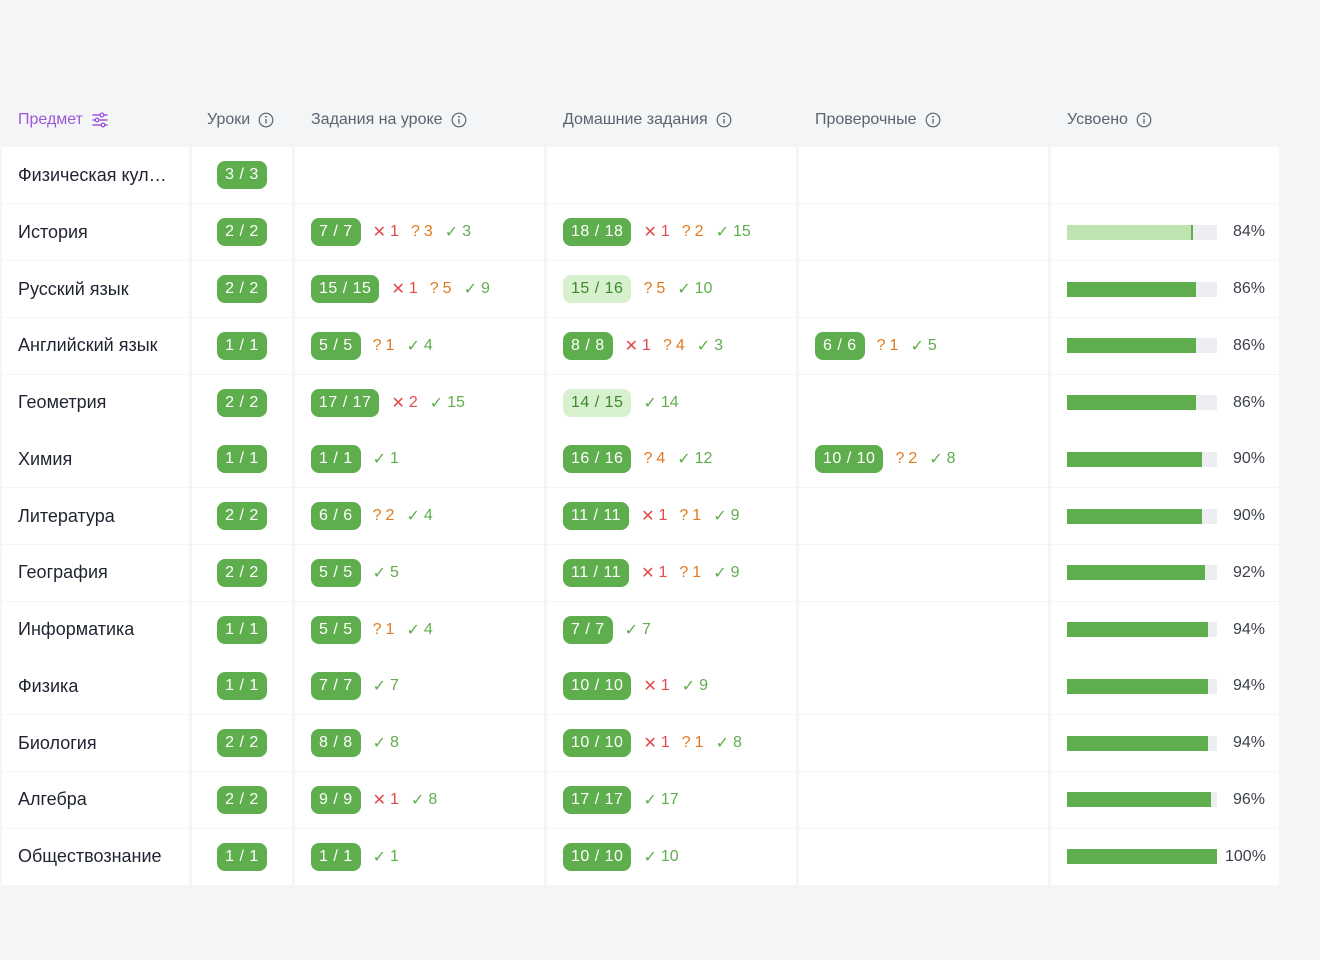 This screenshot has height=960, width=1320. I want to click on subject-name: Химия, so click(95, 459).